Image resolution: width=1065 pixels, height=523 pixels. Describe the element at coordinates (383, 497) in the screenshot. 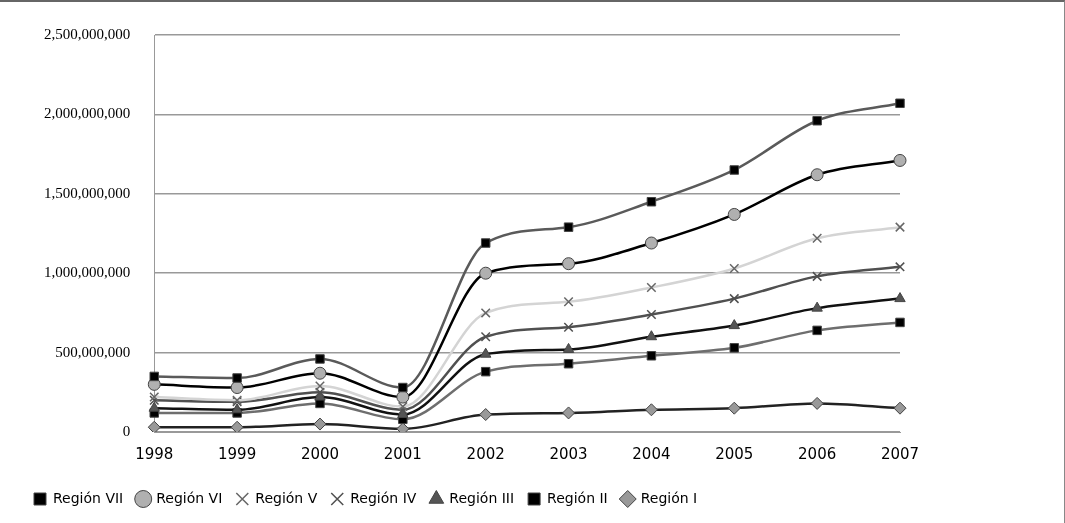

I see `legend-label: Región IV` at that location.